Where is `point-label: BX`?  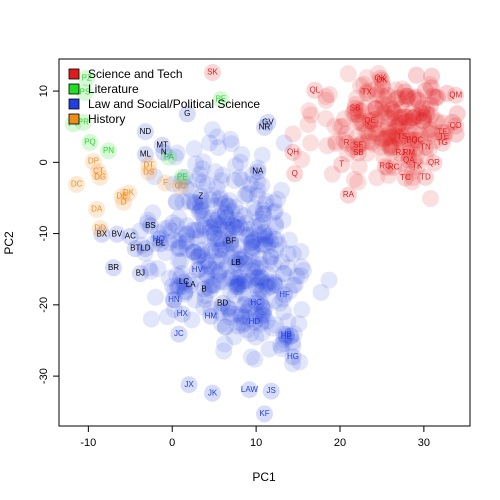
point-label: BX is located at coordinates (101, 233).